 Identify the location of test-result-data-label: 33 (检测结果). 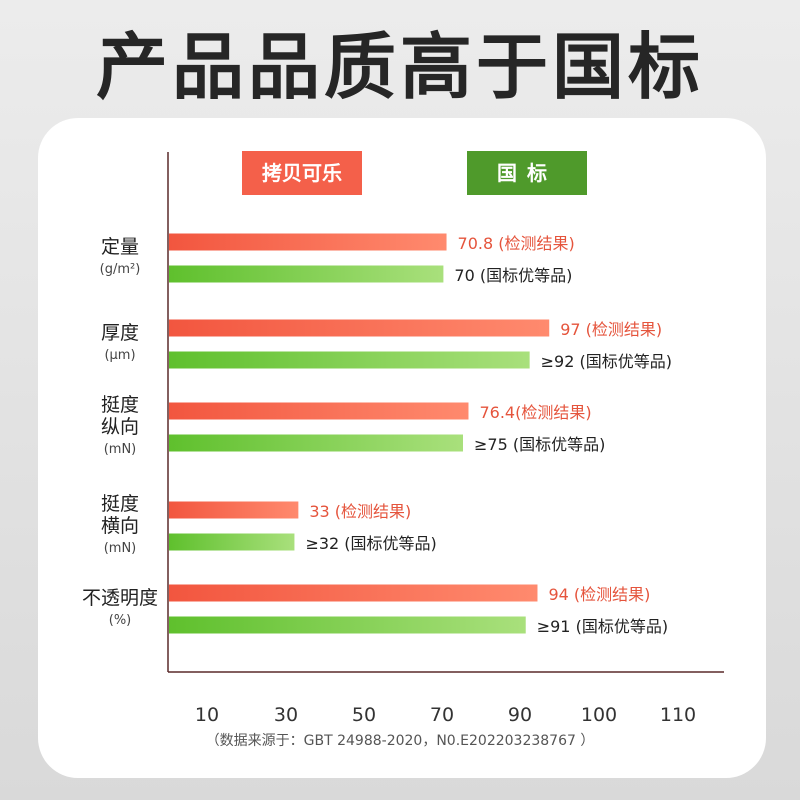
(360, 511).